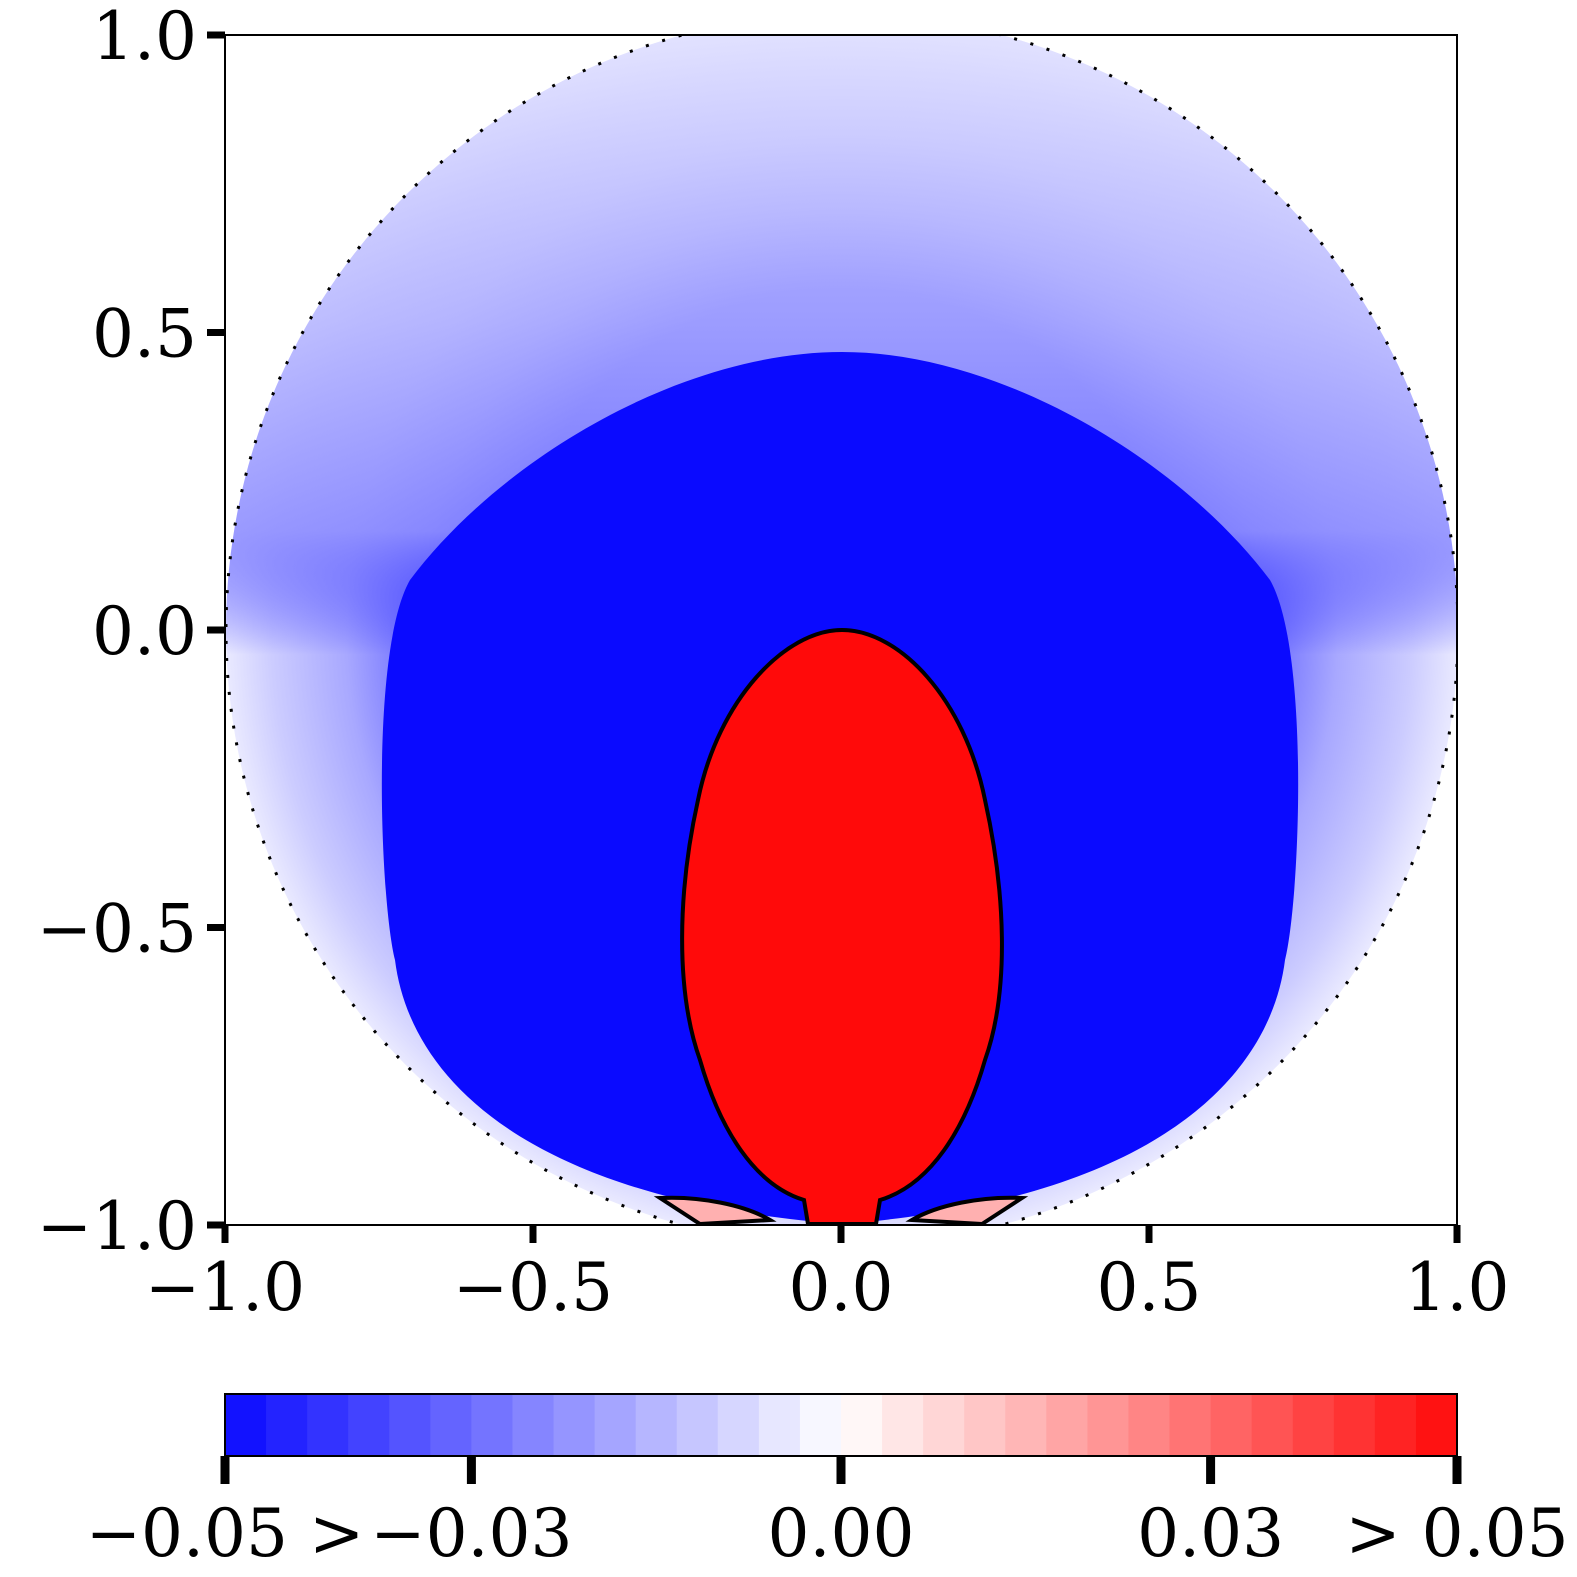 The image size is (1577, 1577). I want to click on y-axis: −1.0 −0.5 0.0 0.5 1.0, so click(131, 632).